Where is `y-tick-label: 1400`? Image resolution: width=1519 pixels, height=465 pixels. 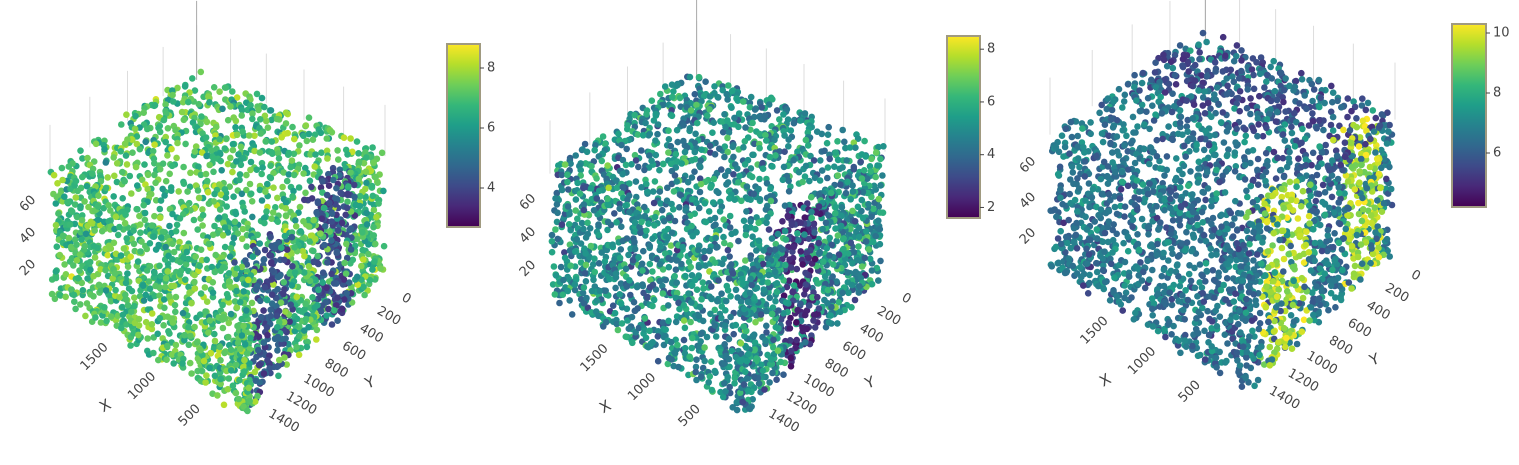
y-tick-label: 1400 is located at coordinates (284, 421).